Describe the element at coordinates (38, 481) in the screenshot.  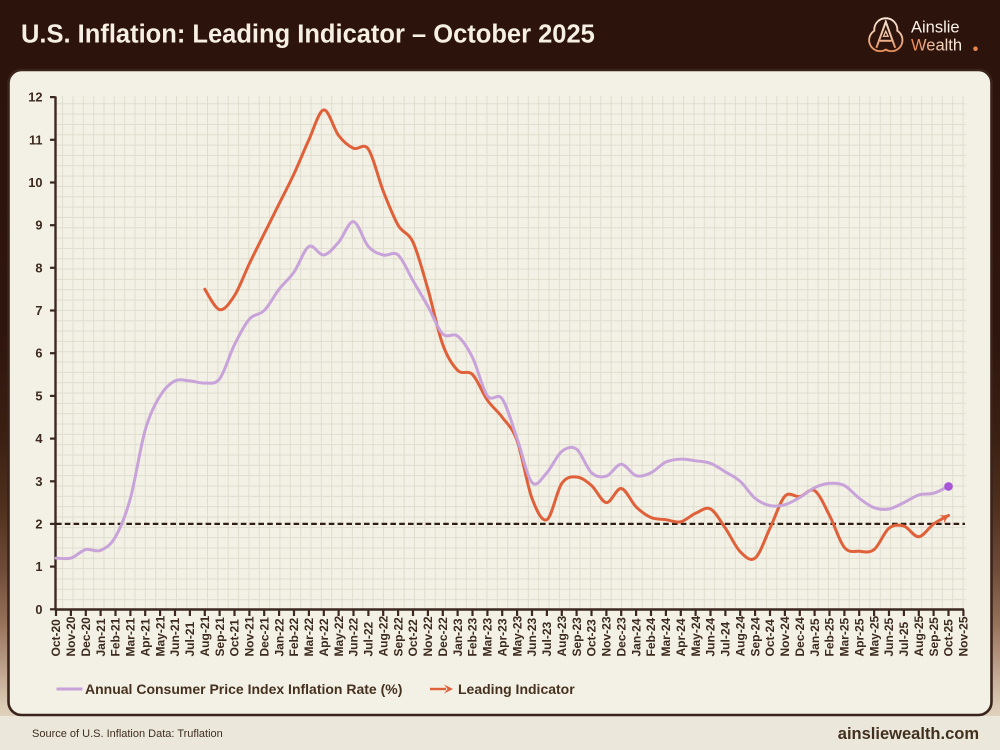
I see `svg-text: 3` at that location.